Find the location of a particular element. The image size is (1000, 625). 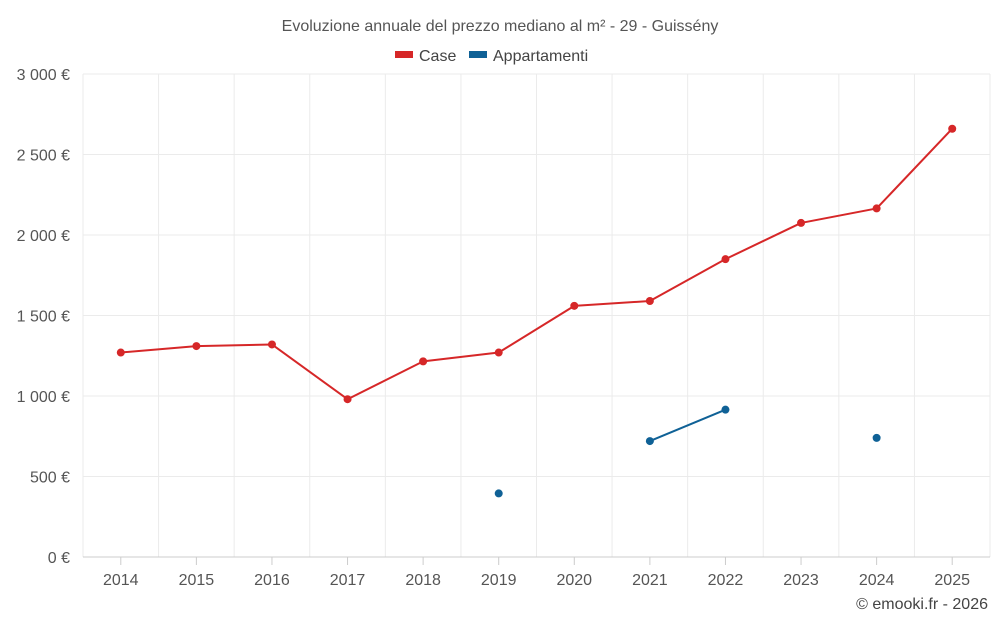

x-tick-label: 2018 is located at coordinates (423, 580).